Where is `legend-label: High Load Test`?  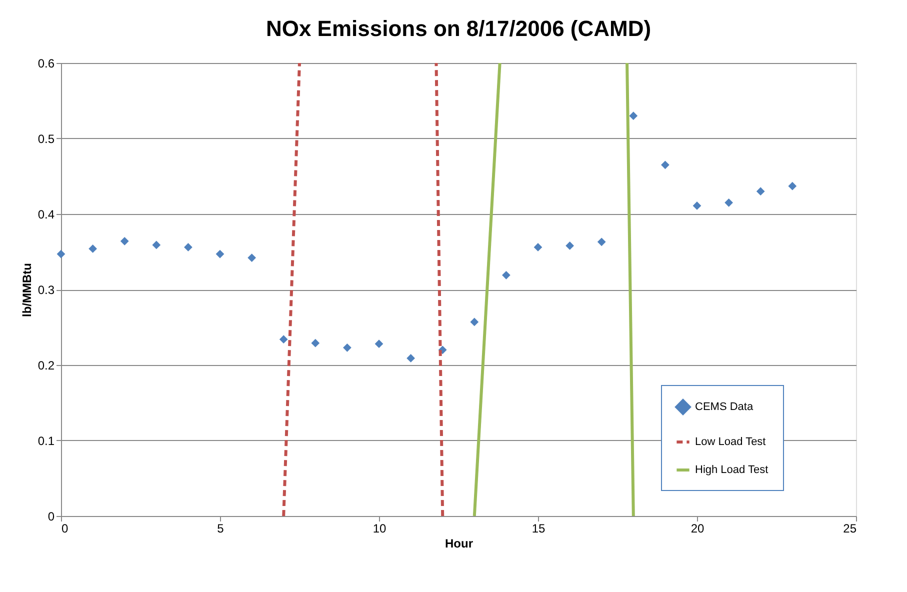 legend-label: High Load Test is located at coordinates (731, 470).